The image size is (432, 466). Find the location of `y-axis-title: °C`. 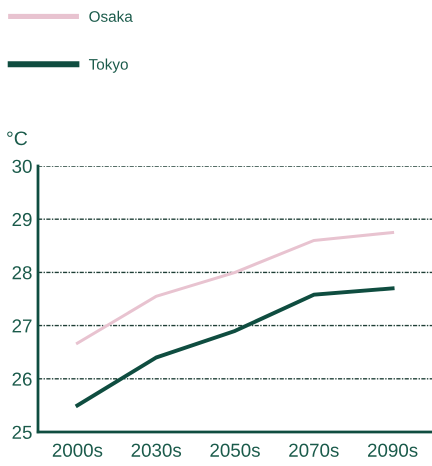

y-axis-title: °C is located at coordinates (17, 138).